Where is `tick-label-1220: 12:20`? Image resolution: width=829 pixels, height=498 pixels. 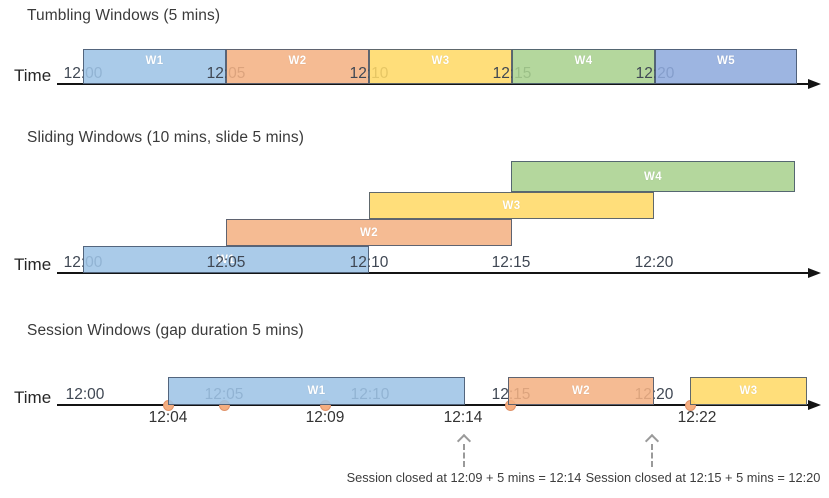
tick-label-1220: 12:20 is located at coordinates (654, 262).